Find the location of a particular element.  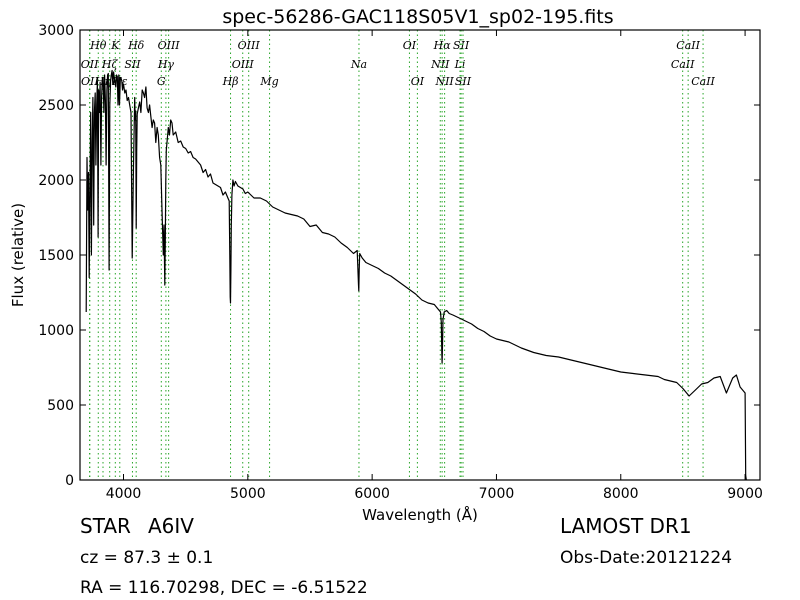

emission-line-label: K is located at coordinates (115, 45).